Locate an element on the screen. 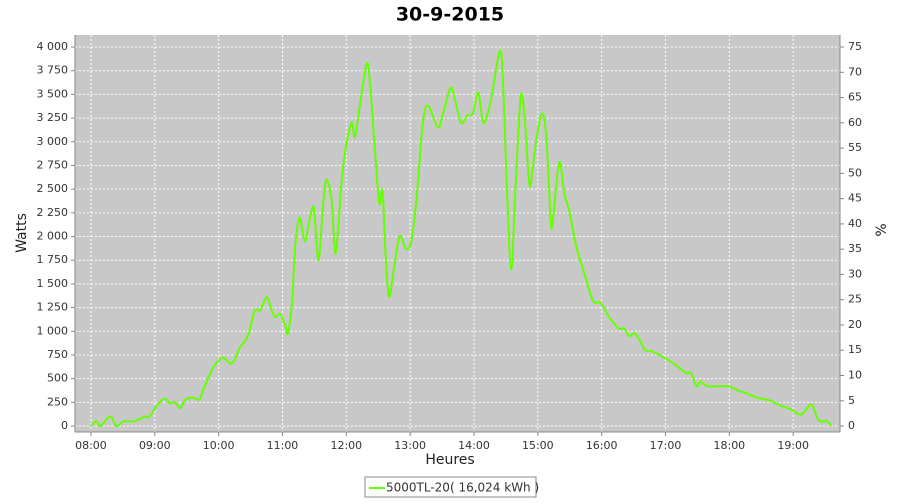 The image size is (900, 504). x-tick-label: 17:00 is located at coordinates (666, 445).